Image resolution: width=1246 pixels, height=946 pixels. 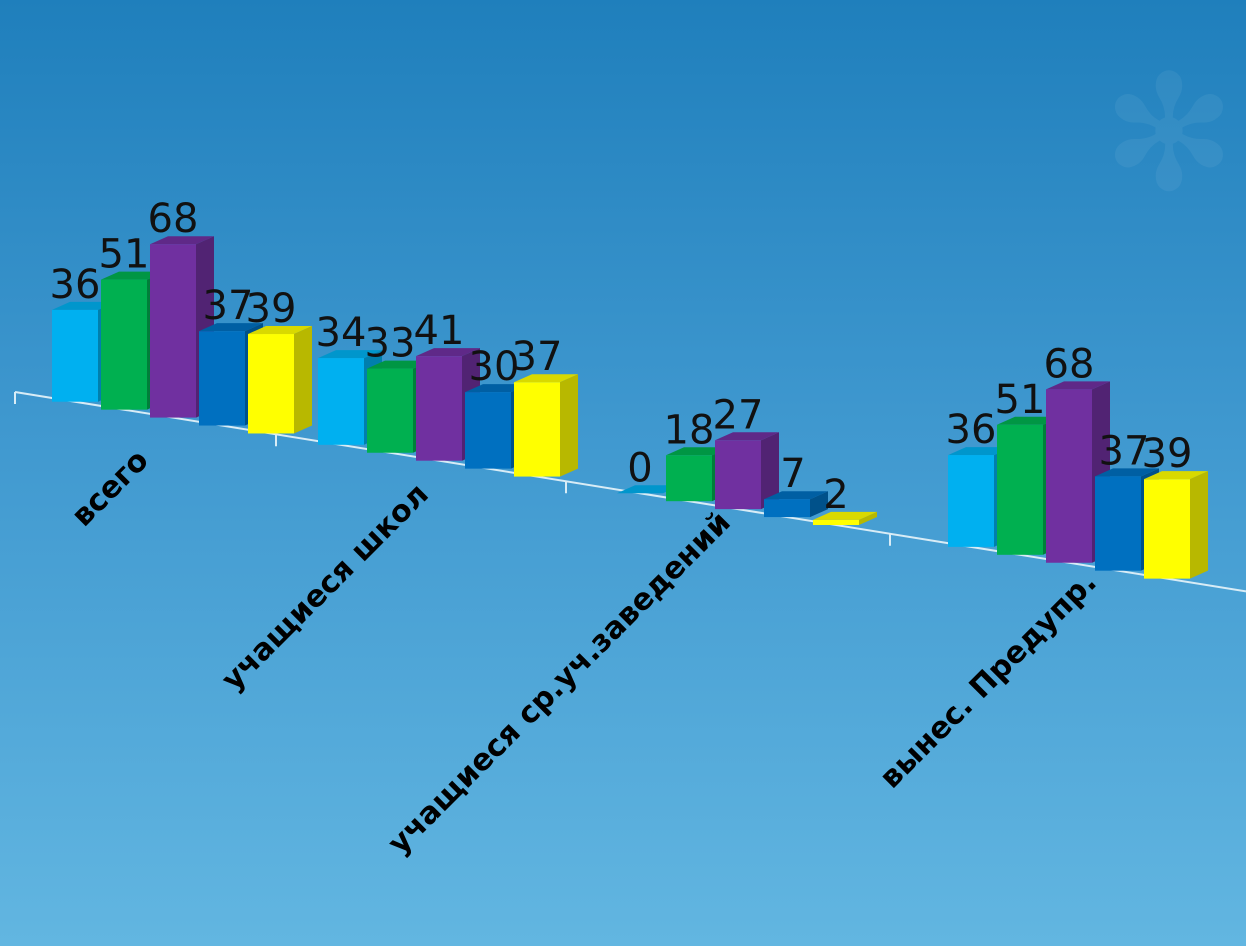 What do you see at coordinates (1124, 451) in the screenshot?
I see `data-label-3-3: 37` at bounding box center [1124, 451].